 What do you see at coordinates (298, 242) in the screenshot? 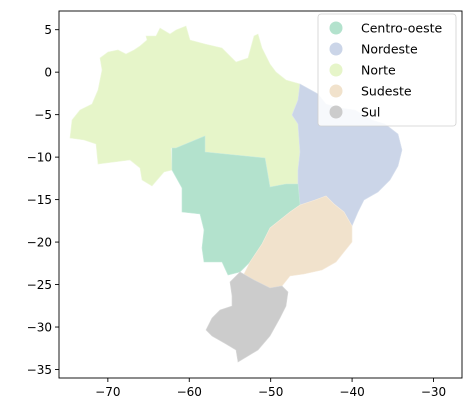
I see `region-sudeste` at bounding box center [298, 242].